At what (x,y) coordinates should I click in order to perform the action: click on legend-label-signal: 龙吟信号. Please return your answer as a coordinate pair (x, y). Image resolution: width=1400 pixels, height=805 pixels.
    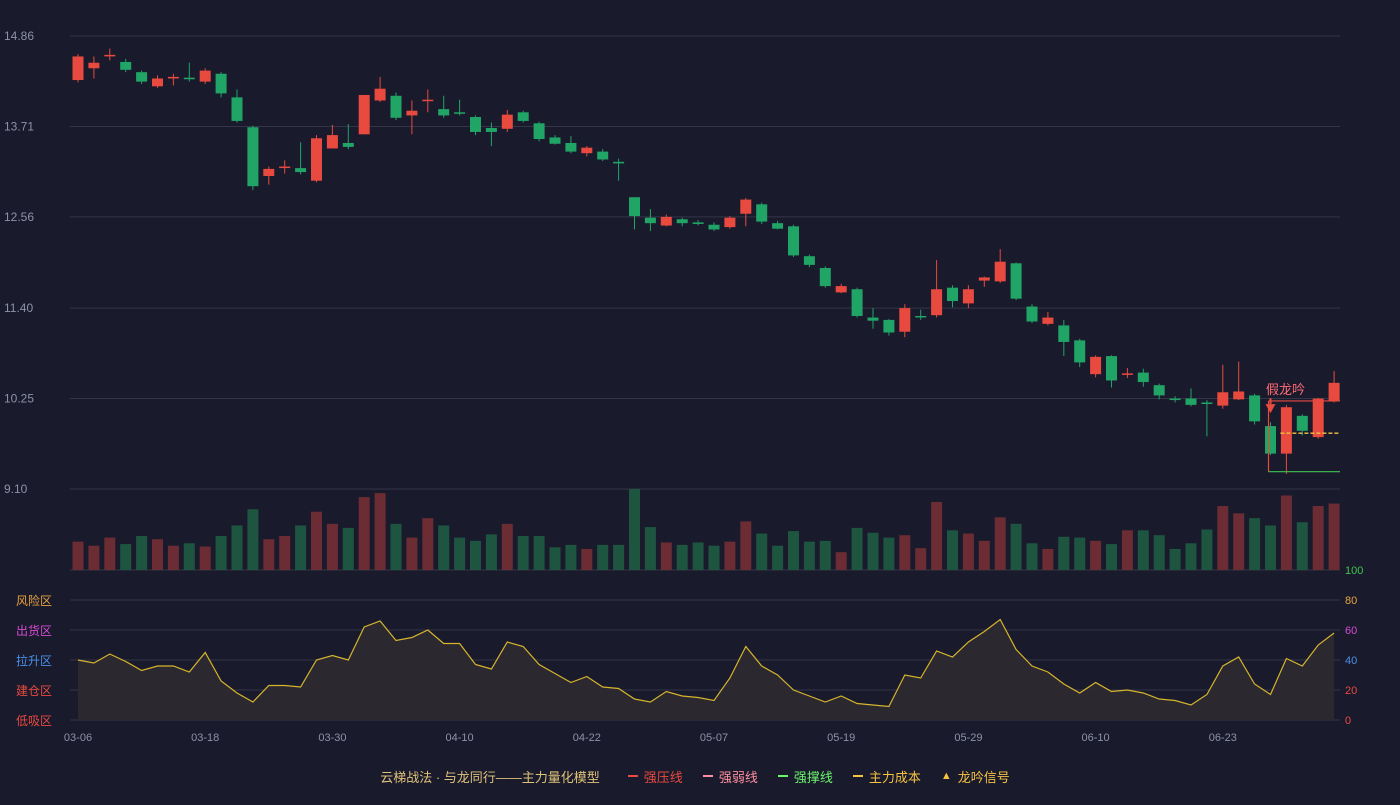
    Looking at the image, I should click on (983, 777).